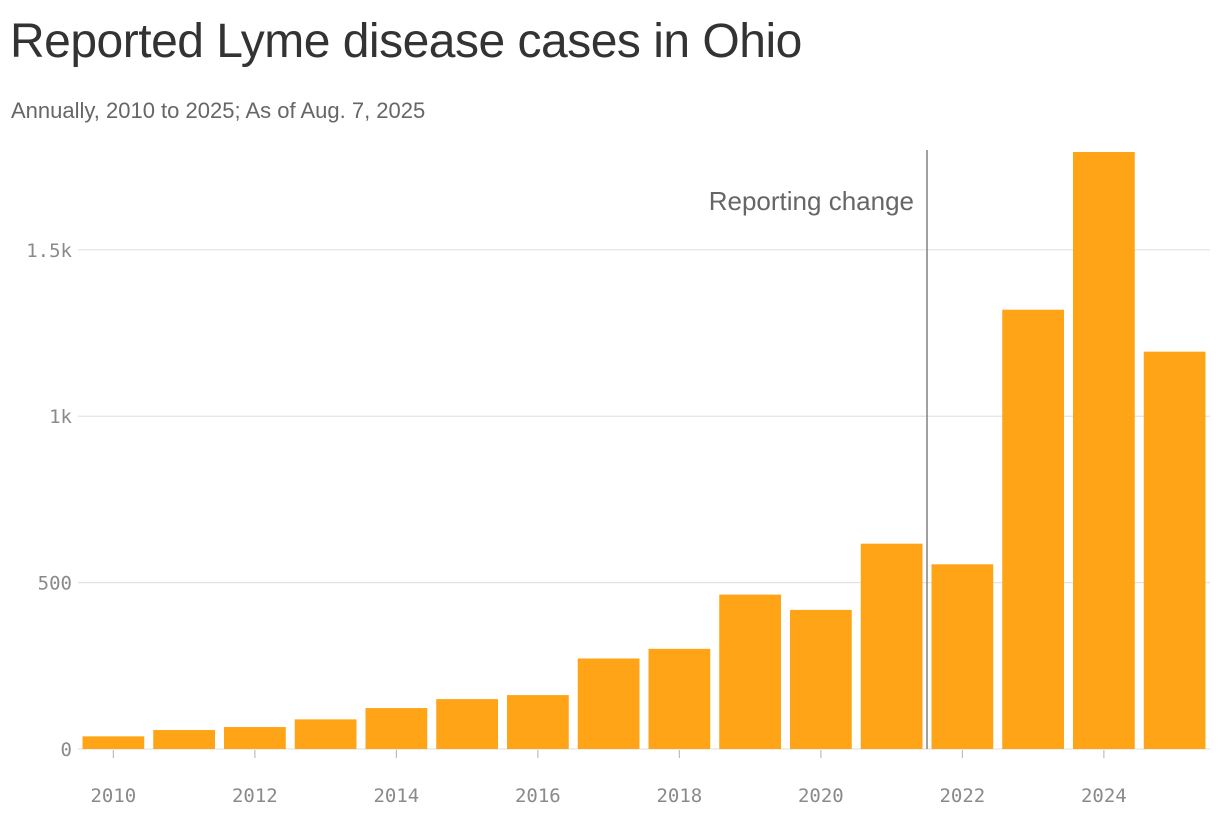 The image size is (1220, 824). Describe the element at coordinates (255, 796) in the screenshot. I see `x-tick-label: 2012` at that location.